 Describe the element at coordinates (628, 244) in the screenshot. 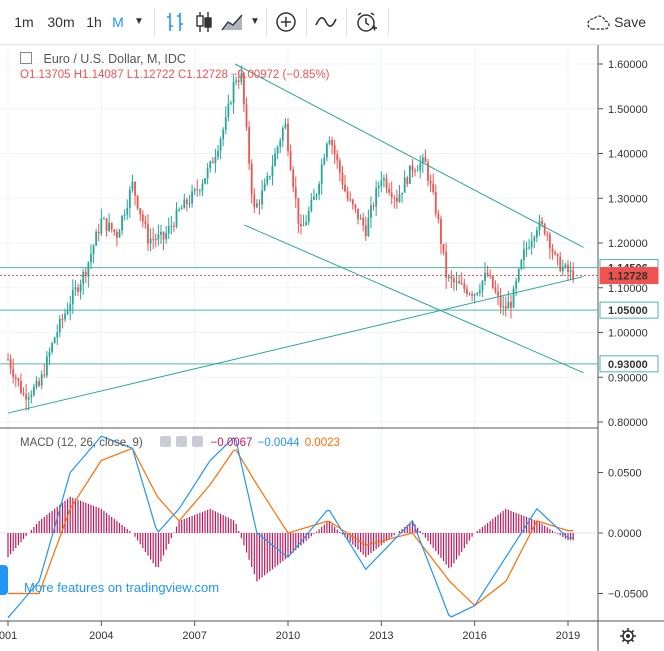

I see `price-tick-label: 1.20000` at that location.